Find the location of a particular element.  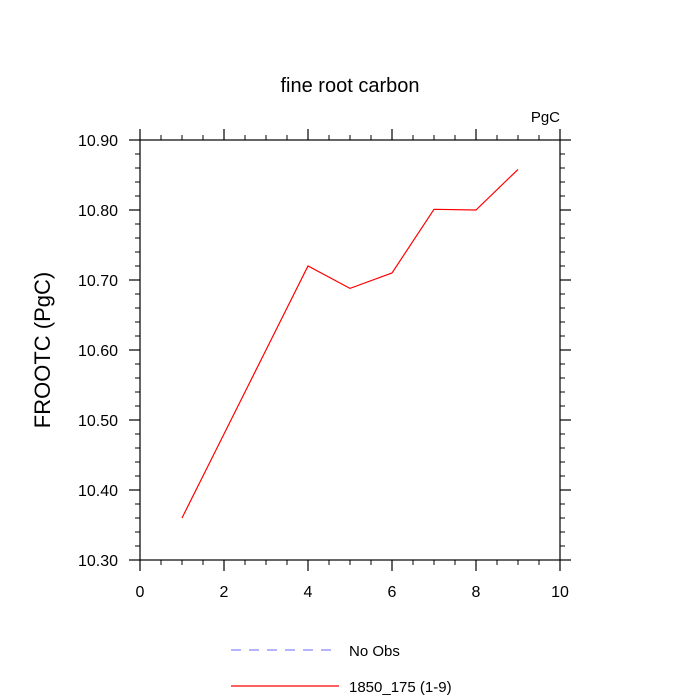

units-label: PgC is located at coordinates (545, 117).